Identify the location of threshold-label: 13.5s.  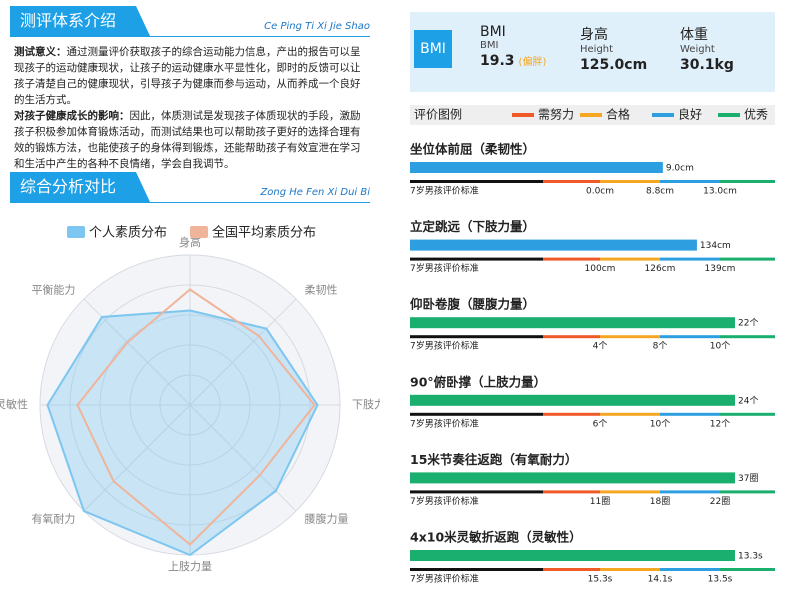
(720, 580).